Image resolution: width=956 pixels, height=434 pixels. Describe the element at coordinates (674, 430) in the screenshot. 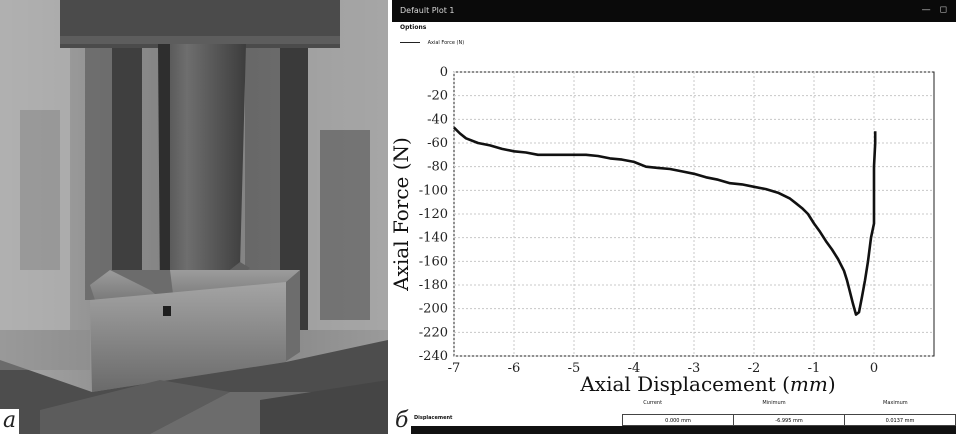

I see `taskbar` at that location.